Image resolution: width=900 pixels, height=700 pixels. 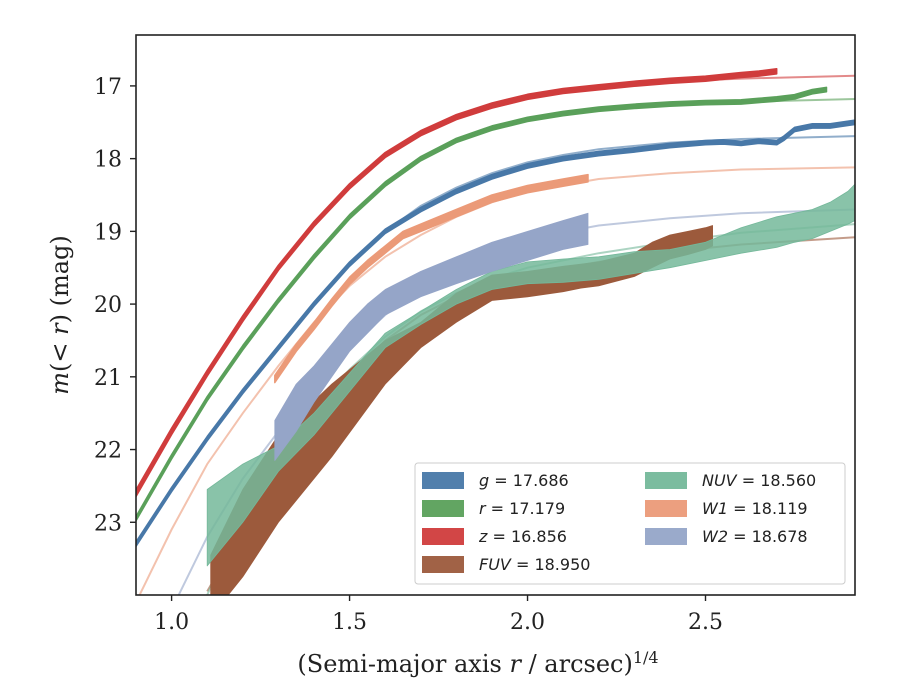 I want to click on x-tick-label: 1.5, so click(x=349, y=622).